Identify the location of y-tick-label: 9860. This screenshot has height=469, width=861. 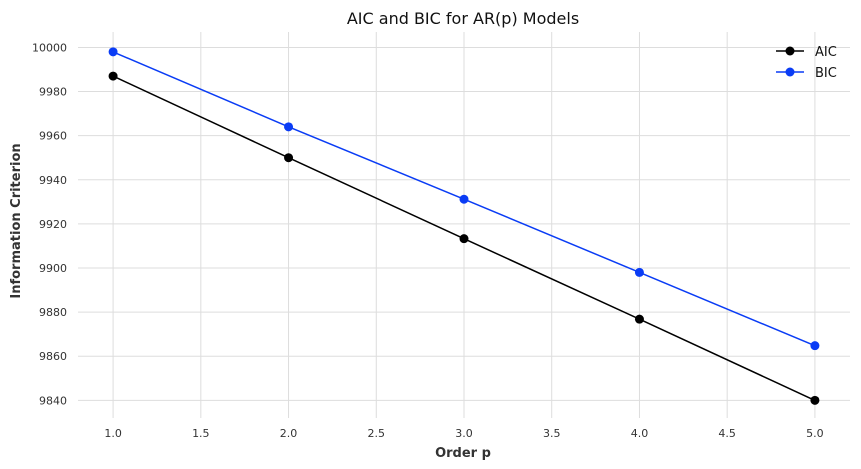
(53, 356).